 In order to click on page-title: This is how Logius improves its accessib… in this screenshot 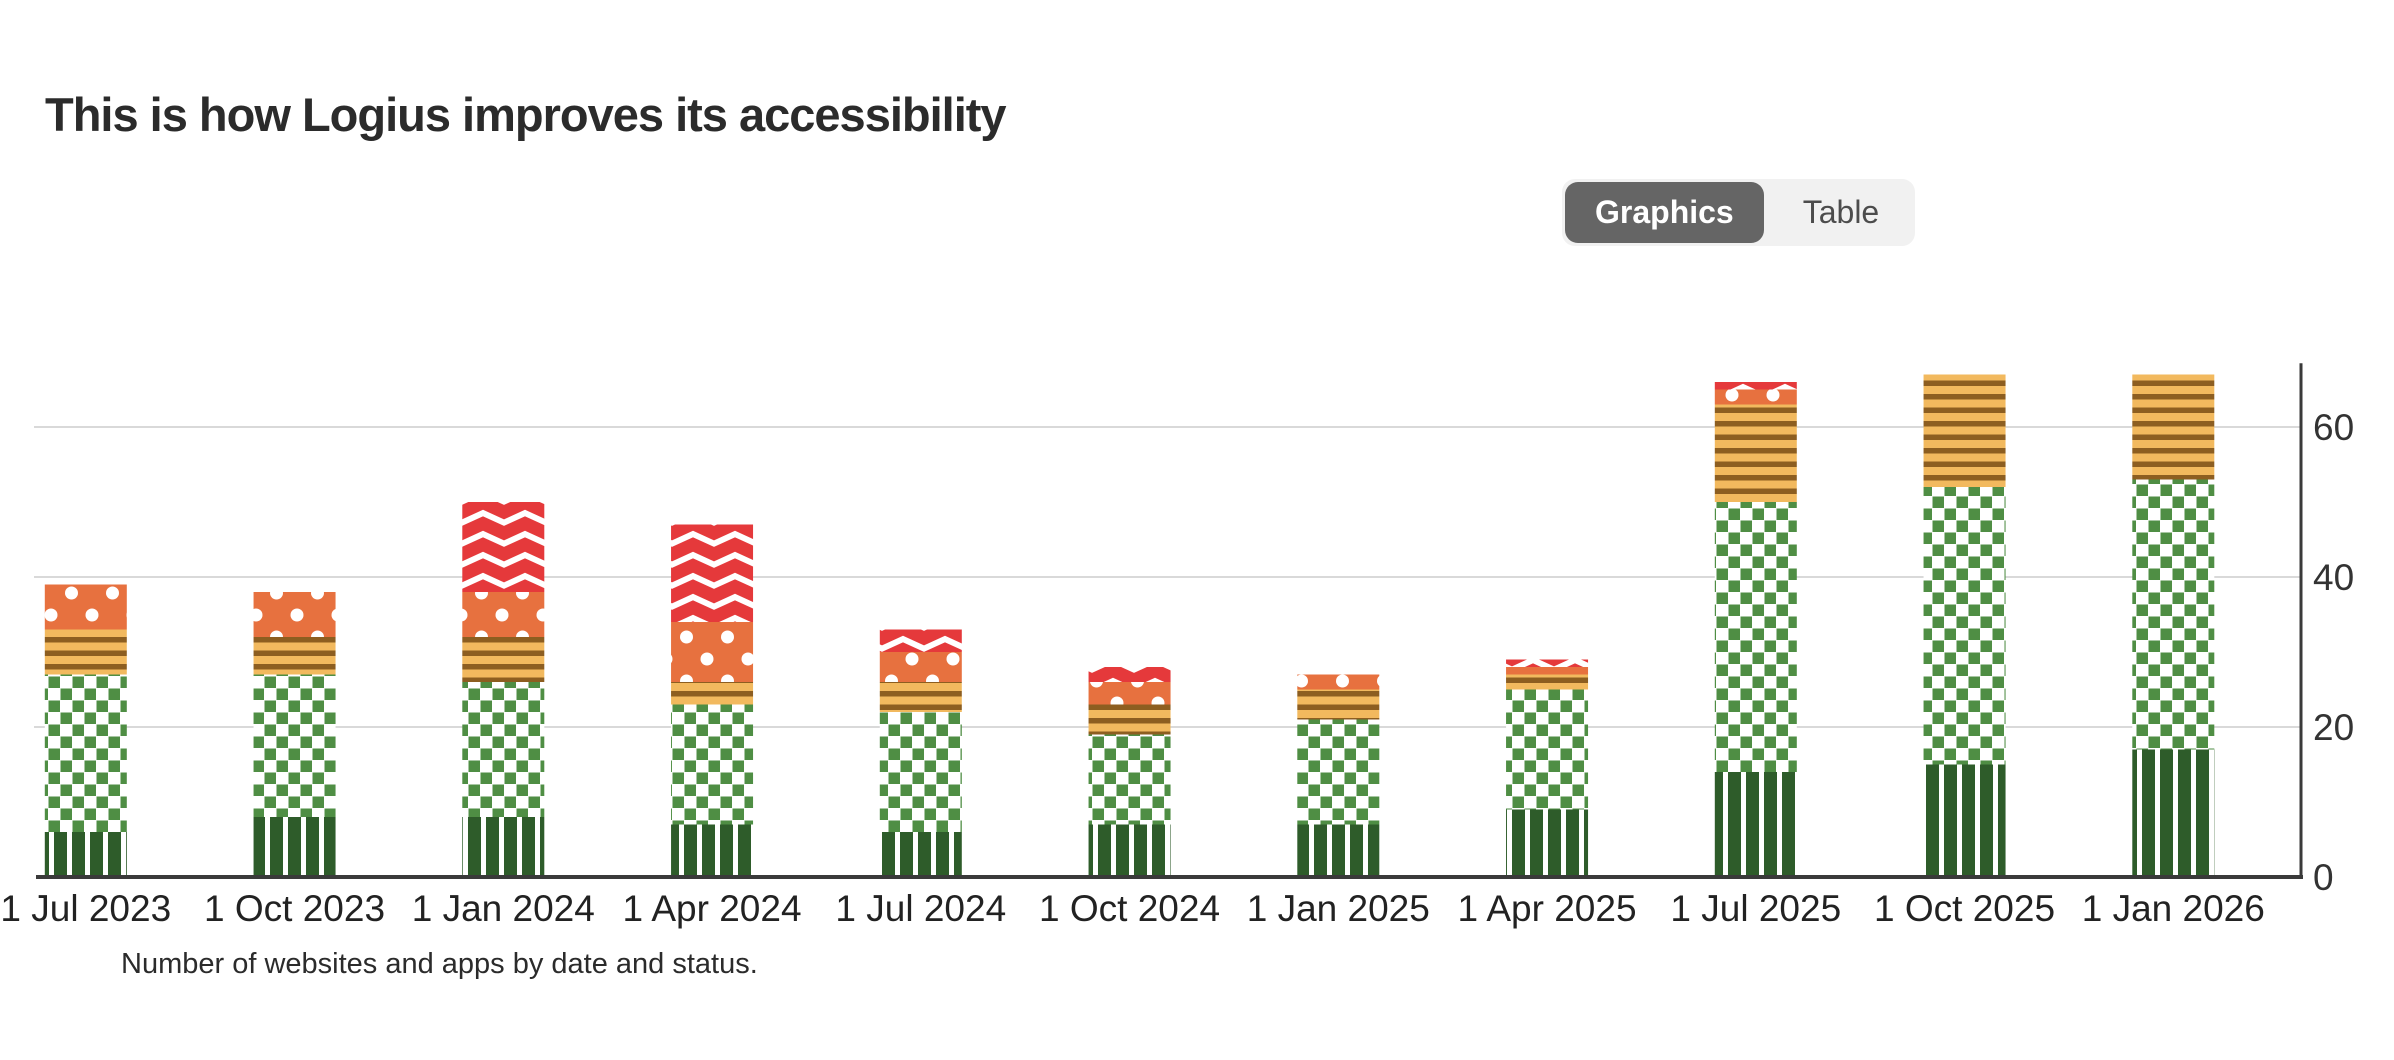, I will do `click(526, 115)`.